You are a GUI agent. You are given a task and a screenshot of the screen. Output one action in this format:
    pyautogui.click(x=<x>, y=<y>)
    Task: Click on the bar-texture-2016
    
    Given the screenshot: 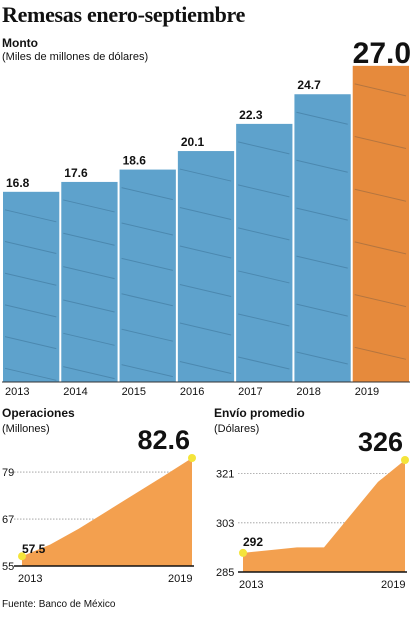 What is the action you would take?
    pyautogui.click(x=205, y=271)
    